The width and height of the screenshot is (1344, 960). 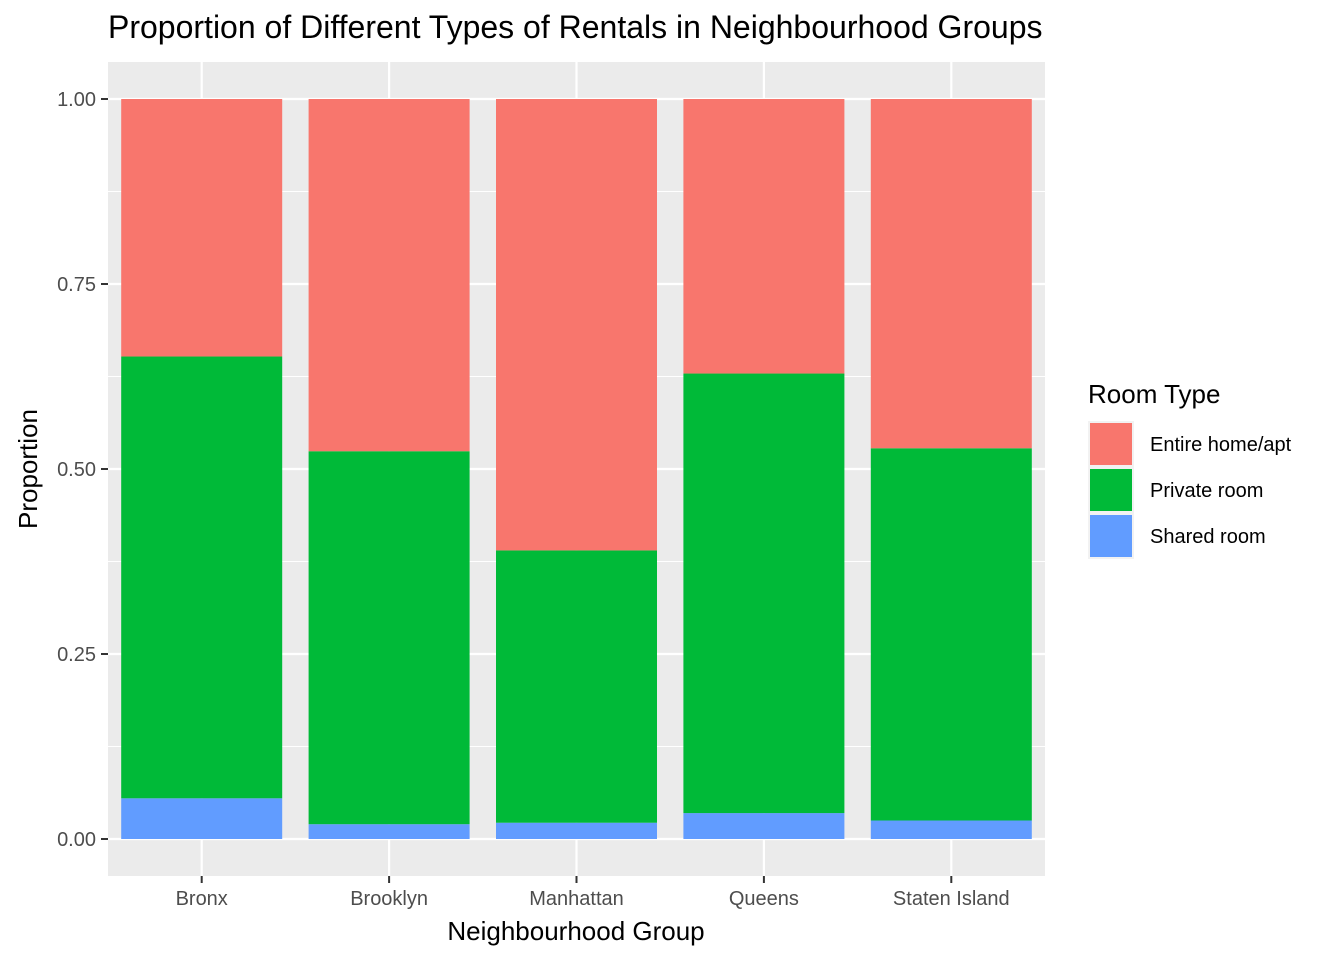 What do you see at coordinates (76, 470) in the screenshot?
I see `y-tick-label: 0.50` at bounding box center [76, 470].